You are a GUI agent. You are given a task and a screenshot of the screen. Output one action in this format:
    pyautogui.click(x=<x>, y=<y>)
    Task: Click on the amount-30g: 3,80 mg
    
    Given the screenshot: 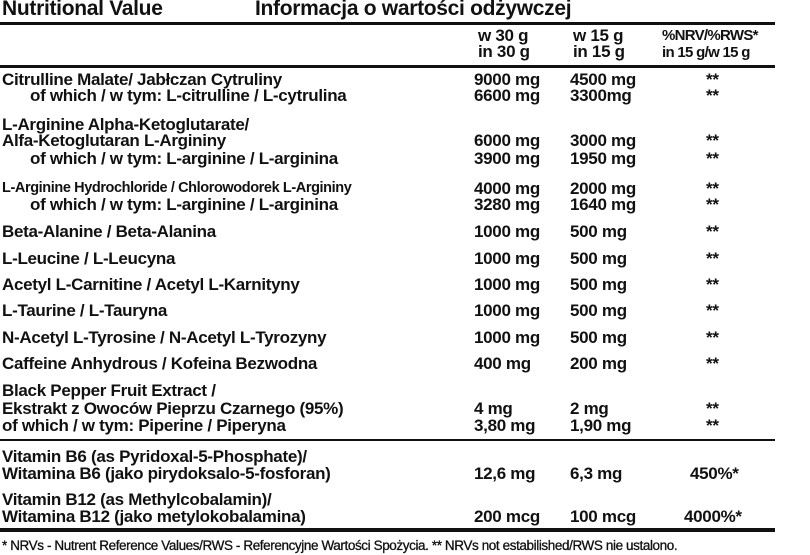 What is the action you would take?
    pyautogui.click(x=505, y=425)
    